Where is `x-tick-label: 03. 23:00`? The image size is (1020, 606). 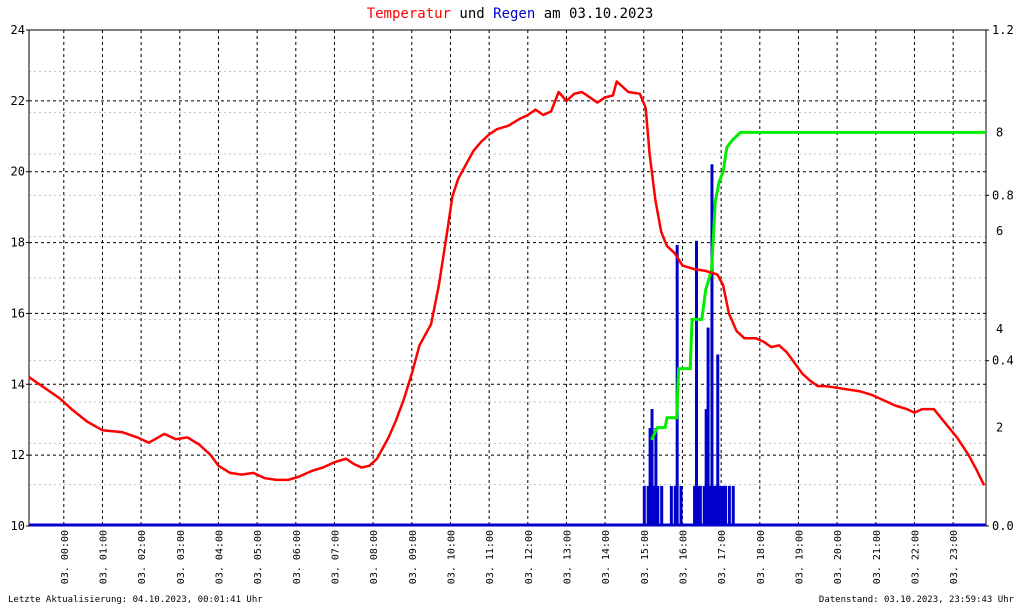 x-tick-label: 03. 23:00 is located at coordinates (954, 557).